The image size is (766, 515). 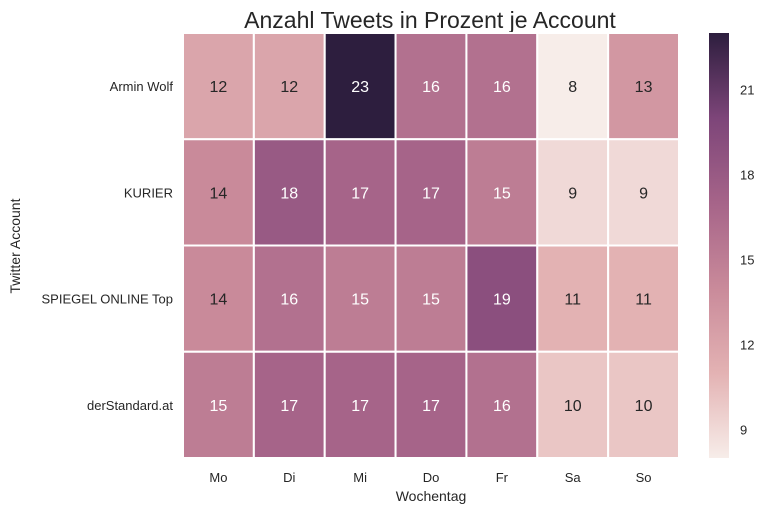 I want to click on cell-value-label: 23, so click(x=360, y=87).